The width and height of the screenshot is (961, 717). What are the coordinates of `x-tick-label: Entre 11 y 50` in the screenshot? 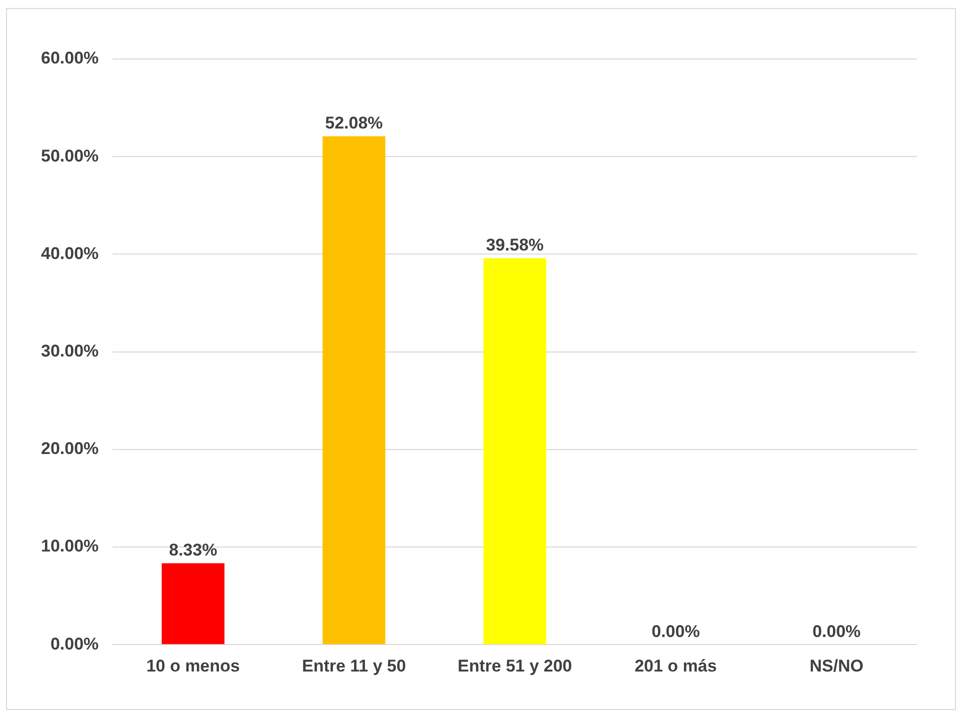 It's located at (354, 666).